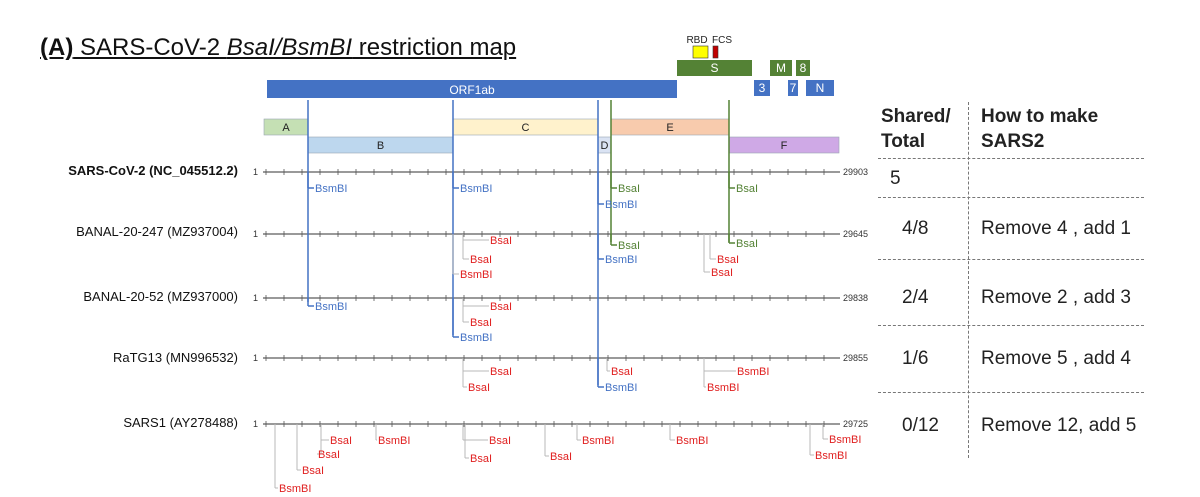  What do you see at coordinates (1056, 228) in the screenshot?
I see `how-to-make: Remove 4 , add 1` at bounding box center [1056, 228].